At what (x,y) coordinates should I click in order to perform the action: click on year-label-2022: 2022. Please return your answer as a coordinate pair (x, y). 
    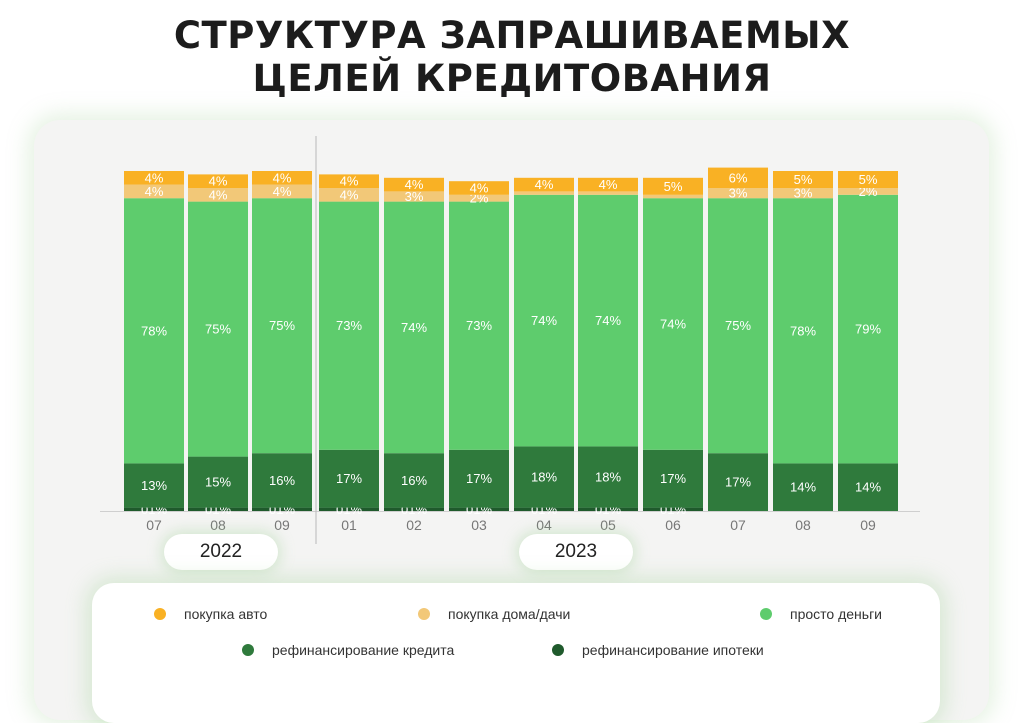
    Looking at the image, I should click on (221, 552).